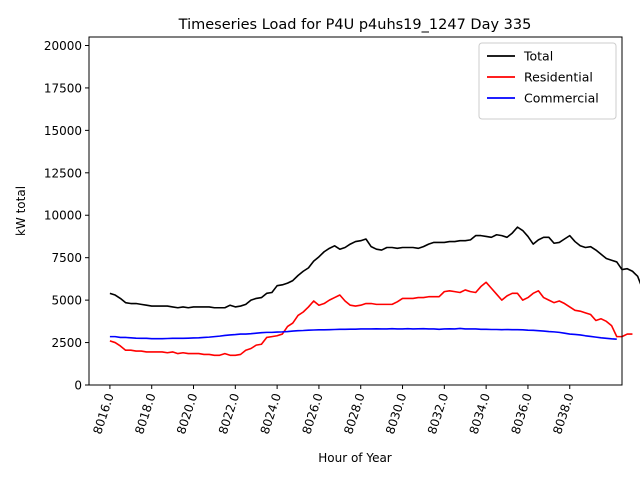 The height and width of the screenshot is (480, 640). I want to click on y-tick-label: 12500, so click(63, 173).